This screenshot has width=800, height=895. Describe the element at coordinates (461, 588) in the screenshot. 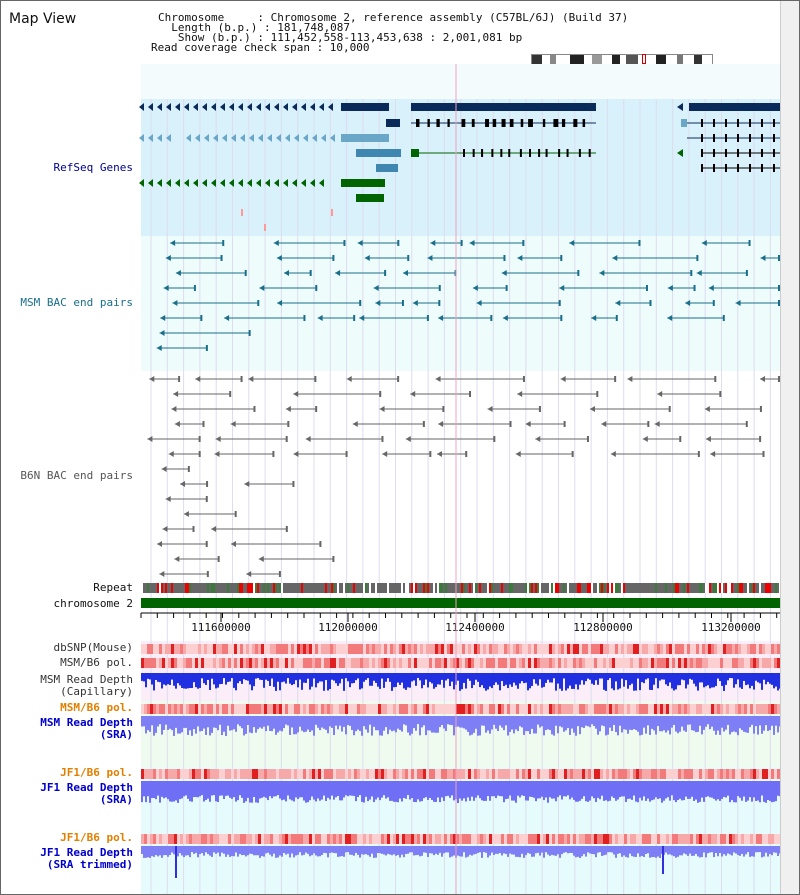

I see `repeat-track` at that location.